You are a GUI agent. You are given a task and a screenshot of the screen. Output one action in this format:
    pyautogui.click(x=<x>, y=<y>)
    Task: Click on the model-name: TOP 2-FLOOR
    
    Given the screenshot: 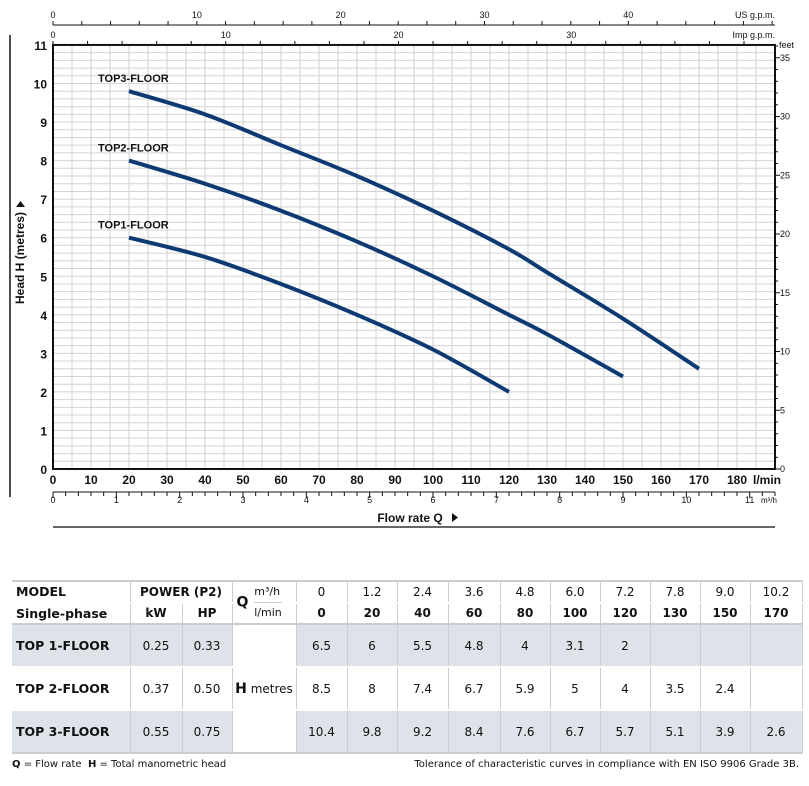 What is the action you would take?
    pyautogui.click(x=71, y=688)
    